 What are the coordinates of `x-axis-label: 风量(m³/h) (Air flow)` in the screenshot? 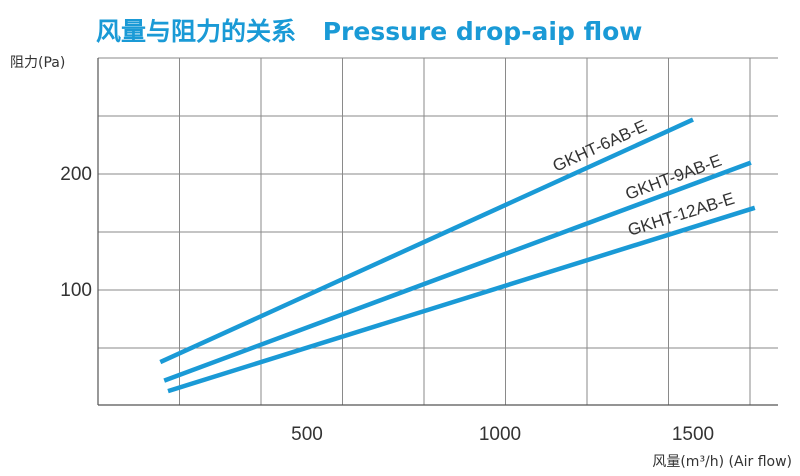 It's located at (722, 462).